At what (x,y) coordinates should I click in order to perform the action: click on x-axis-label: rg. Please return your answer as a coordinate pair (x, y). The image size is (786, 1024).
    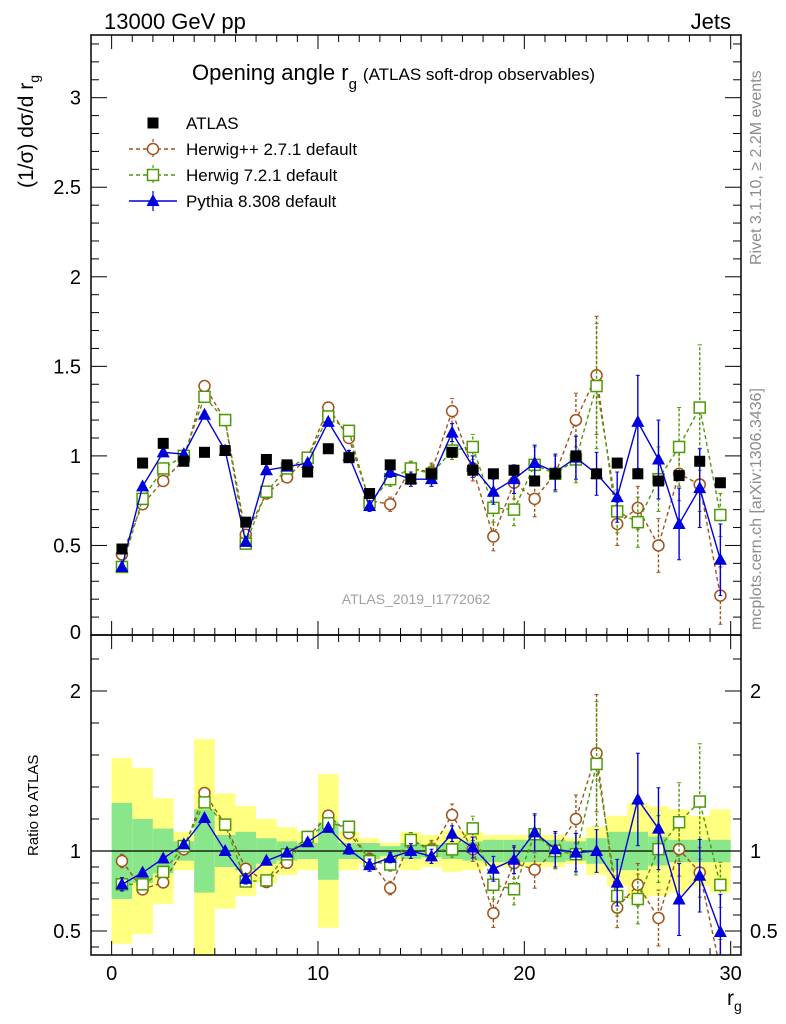
    Looking at the image, I should click on (734, 1000).